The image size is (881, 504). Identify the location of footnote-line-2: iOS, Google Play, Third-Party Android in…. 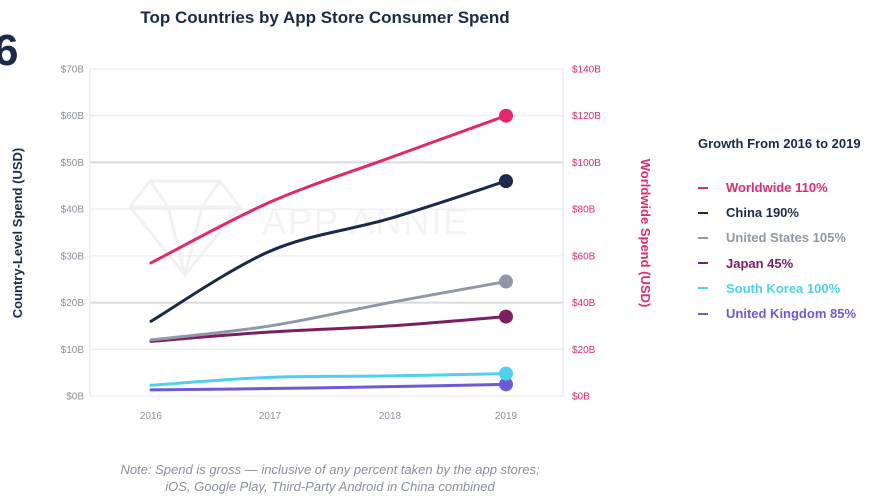
(330, 486).